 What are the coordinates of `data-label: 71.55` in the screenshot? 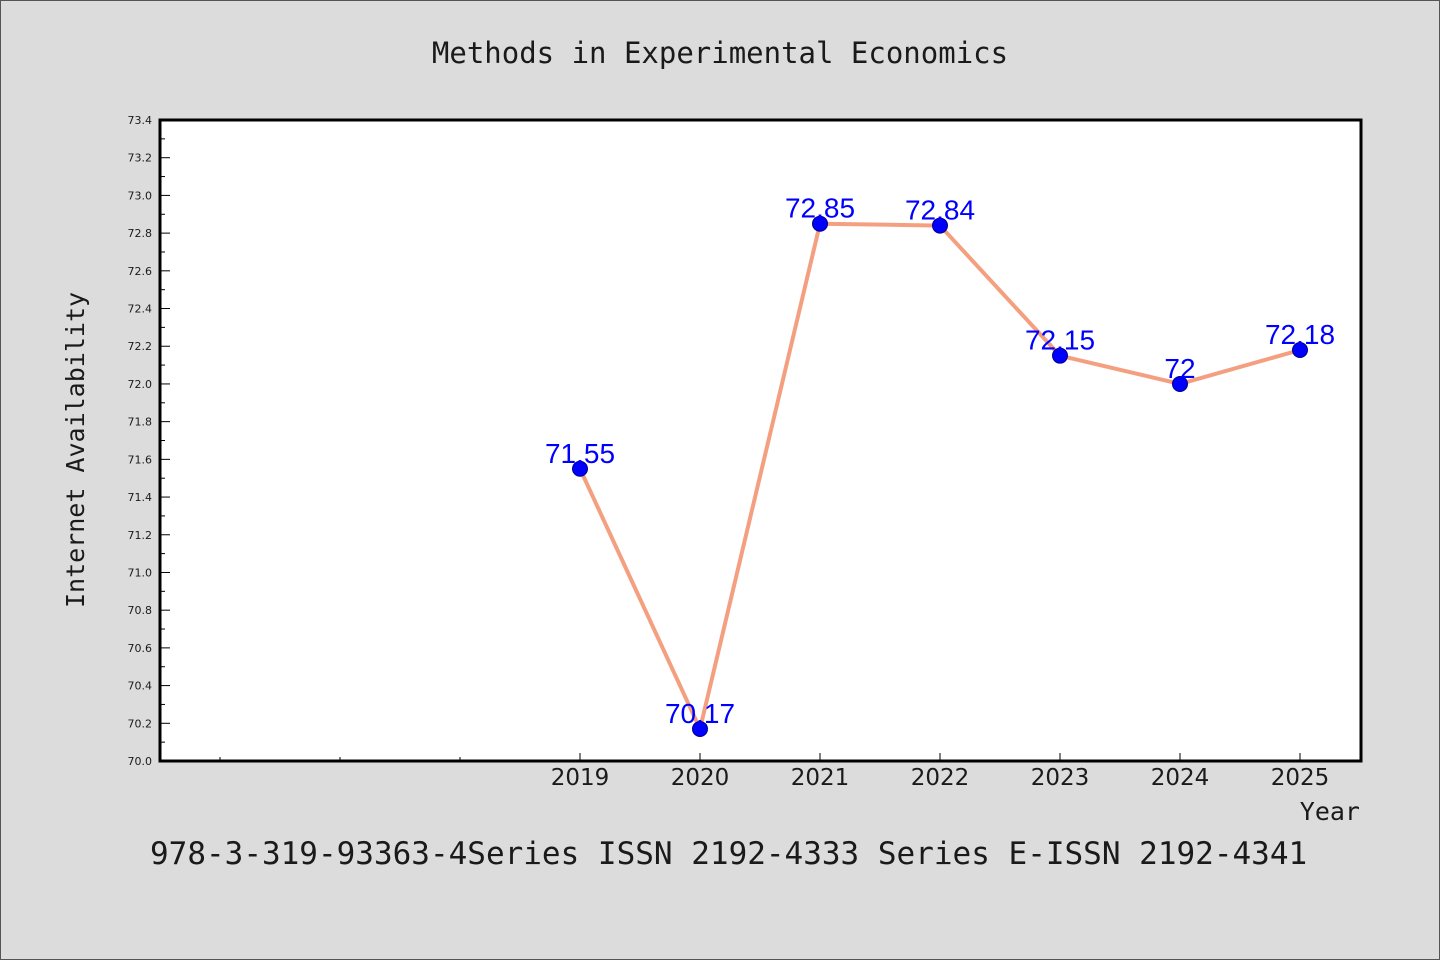 It's located at (580, 453).